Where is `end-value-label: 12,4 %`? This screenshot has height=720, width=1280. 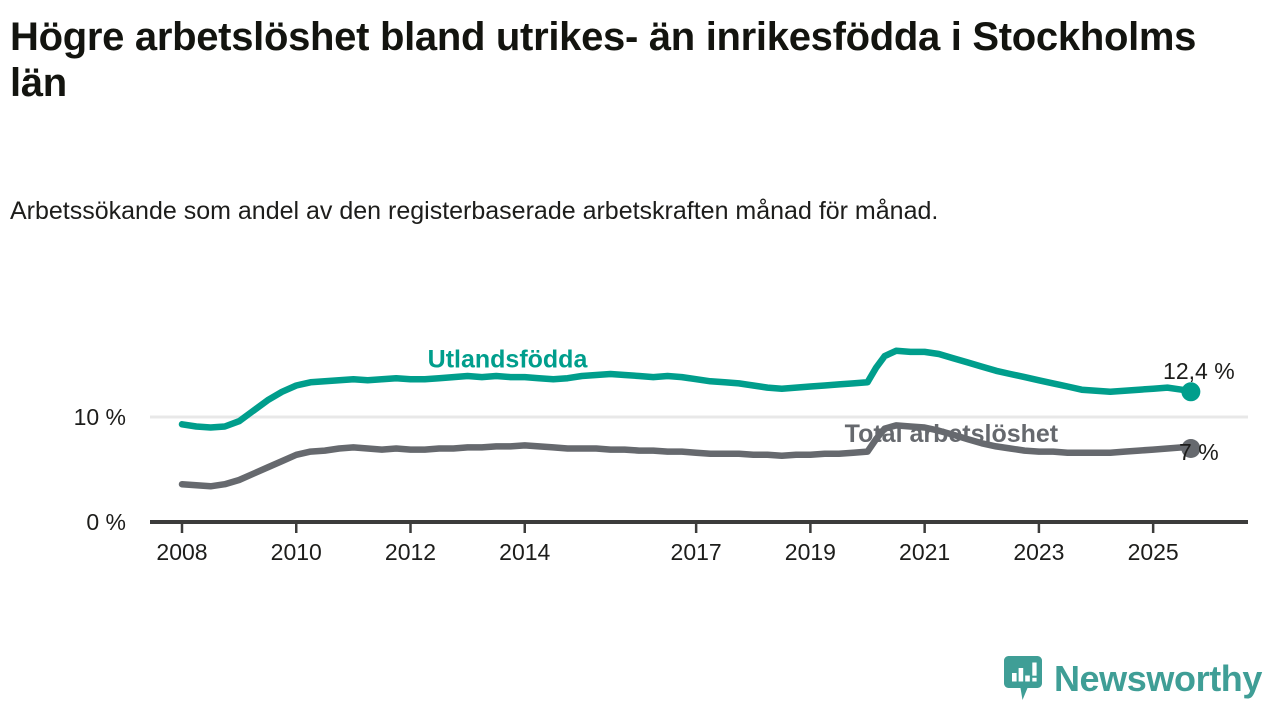
end-value-label: 12,4 % is located at coordinates (1199, 371).